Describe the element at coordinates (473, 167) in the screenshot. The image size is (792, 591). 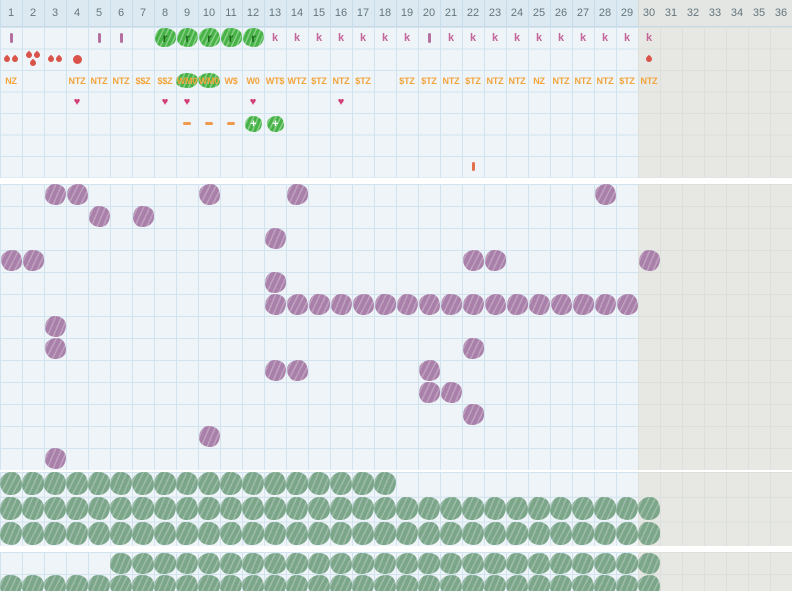
I see `orange-tick-mark` at that location.